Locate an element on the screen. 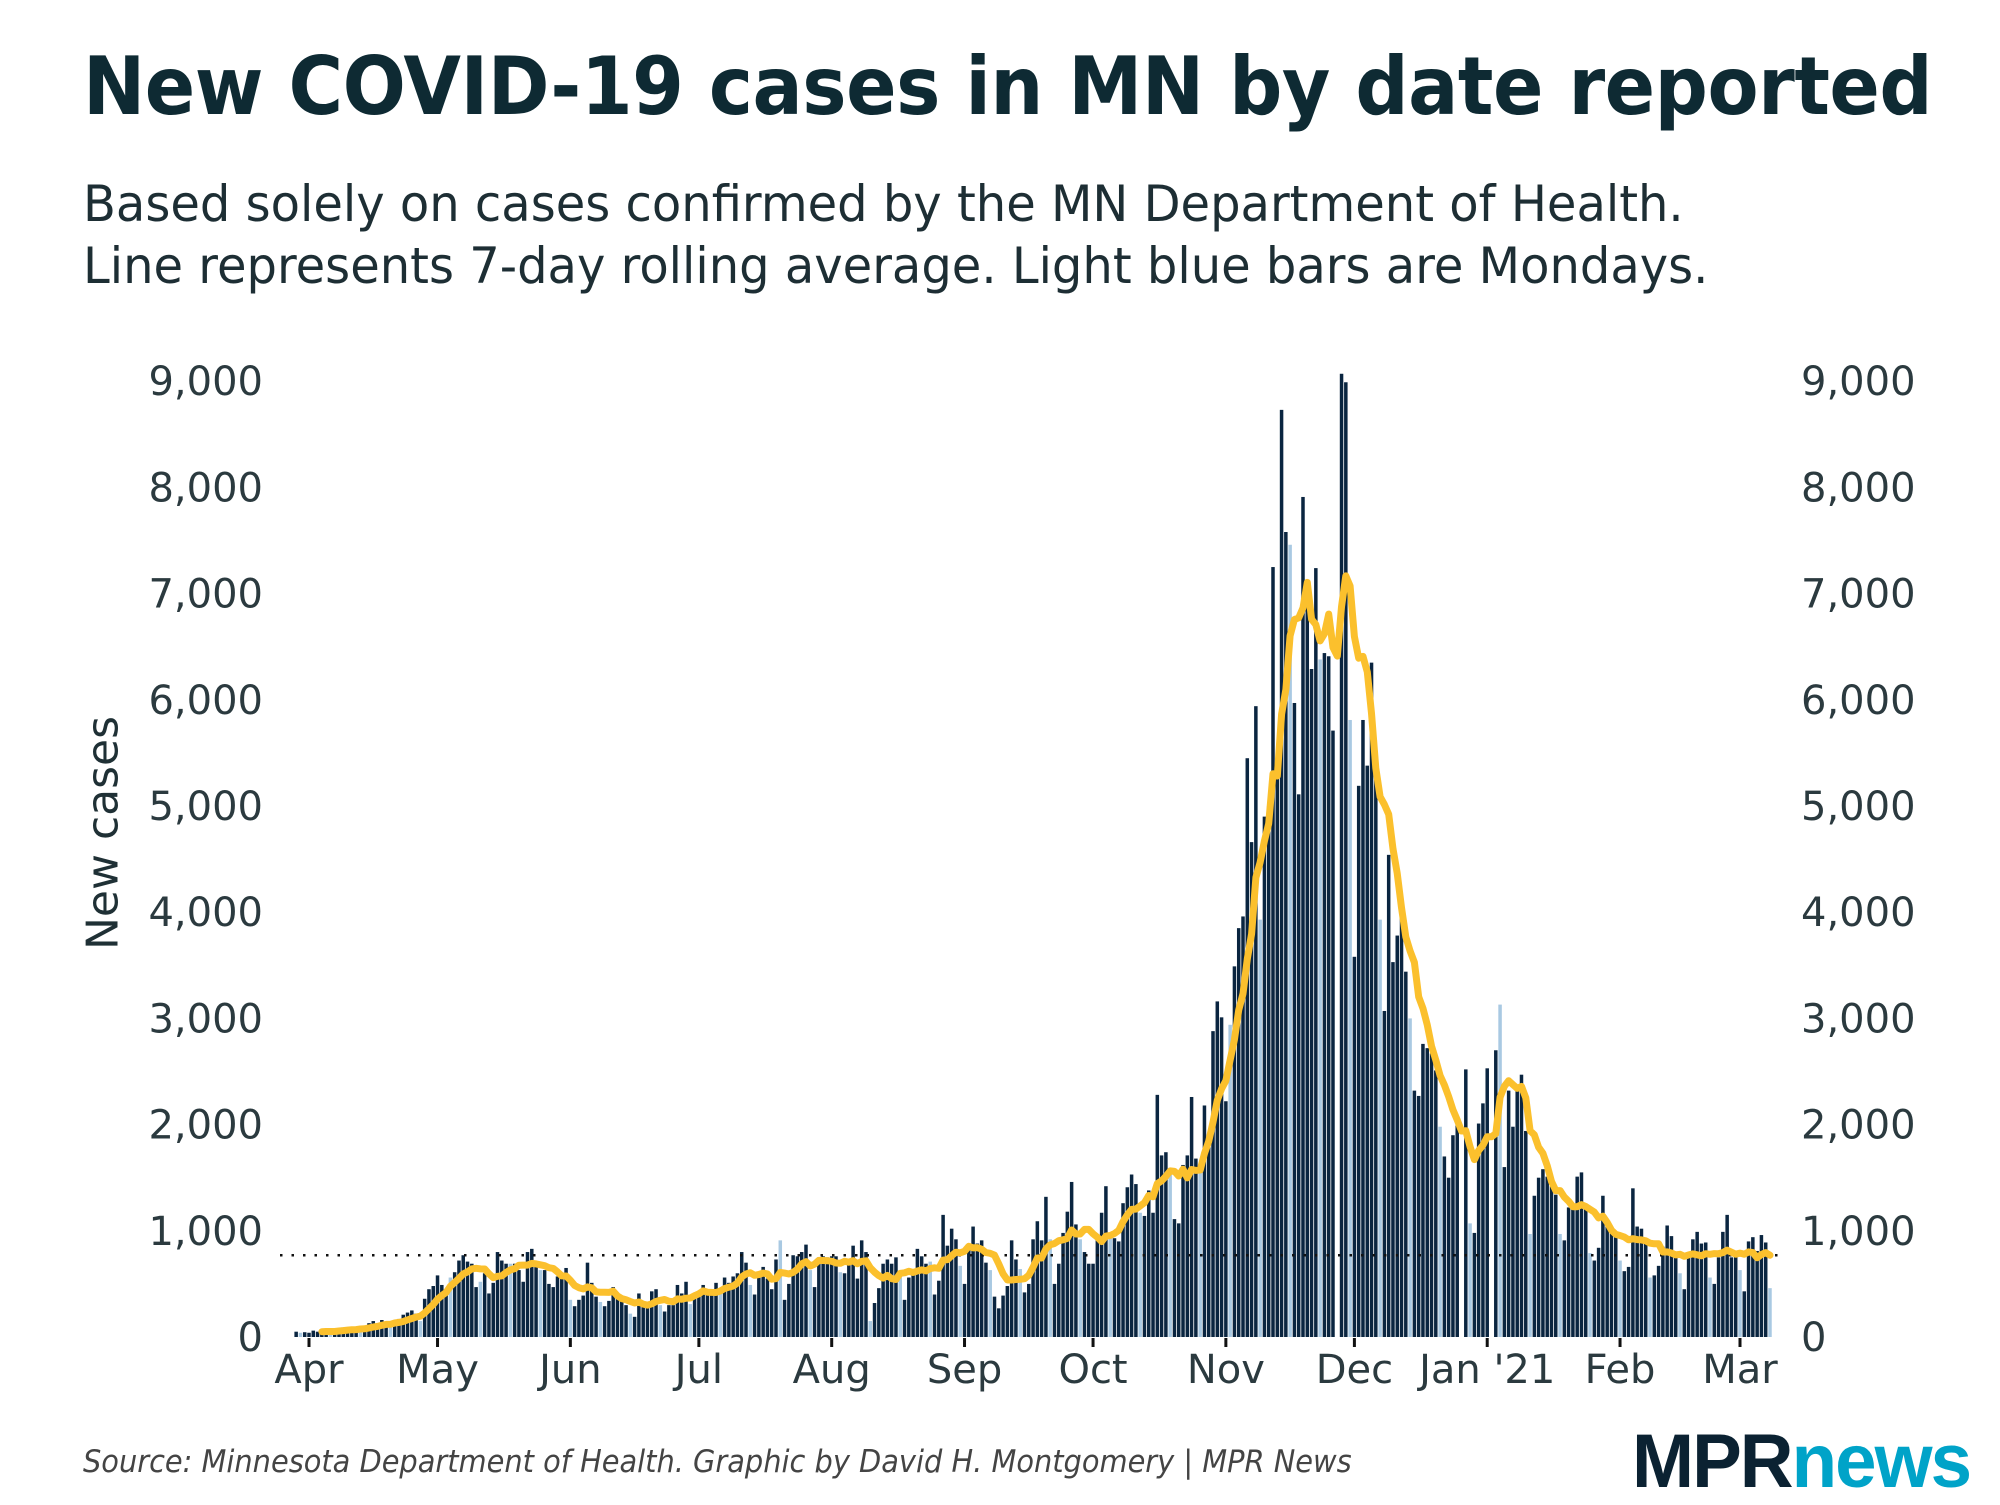  logo-mpr: MPR is located at coordinates (1713, 1461).